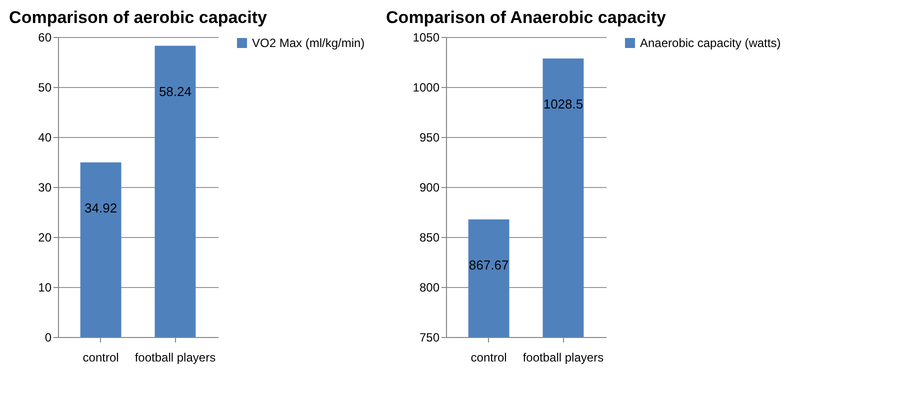  Describe the element at coordinates (45, 237) in the screenshot. I see `y-tick-label: 20` at that location.